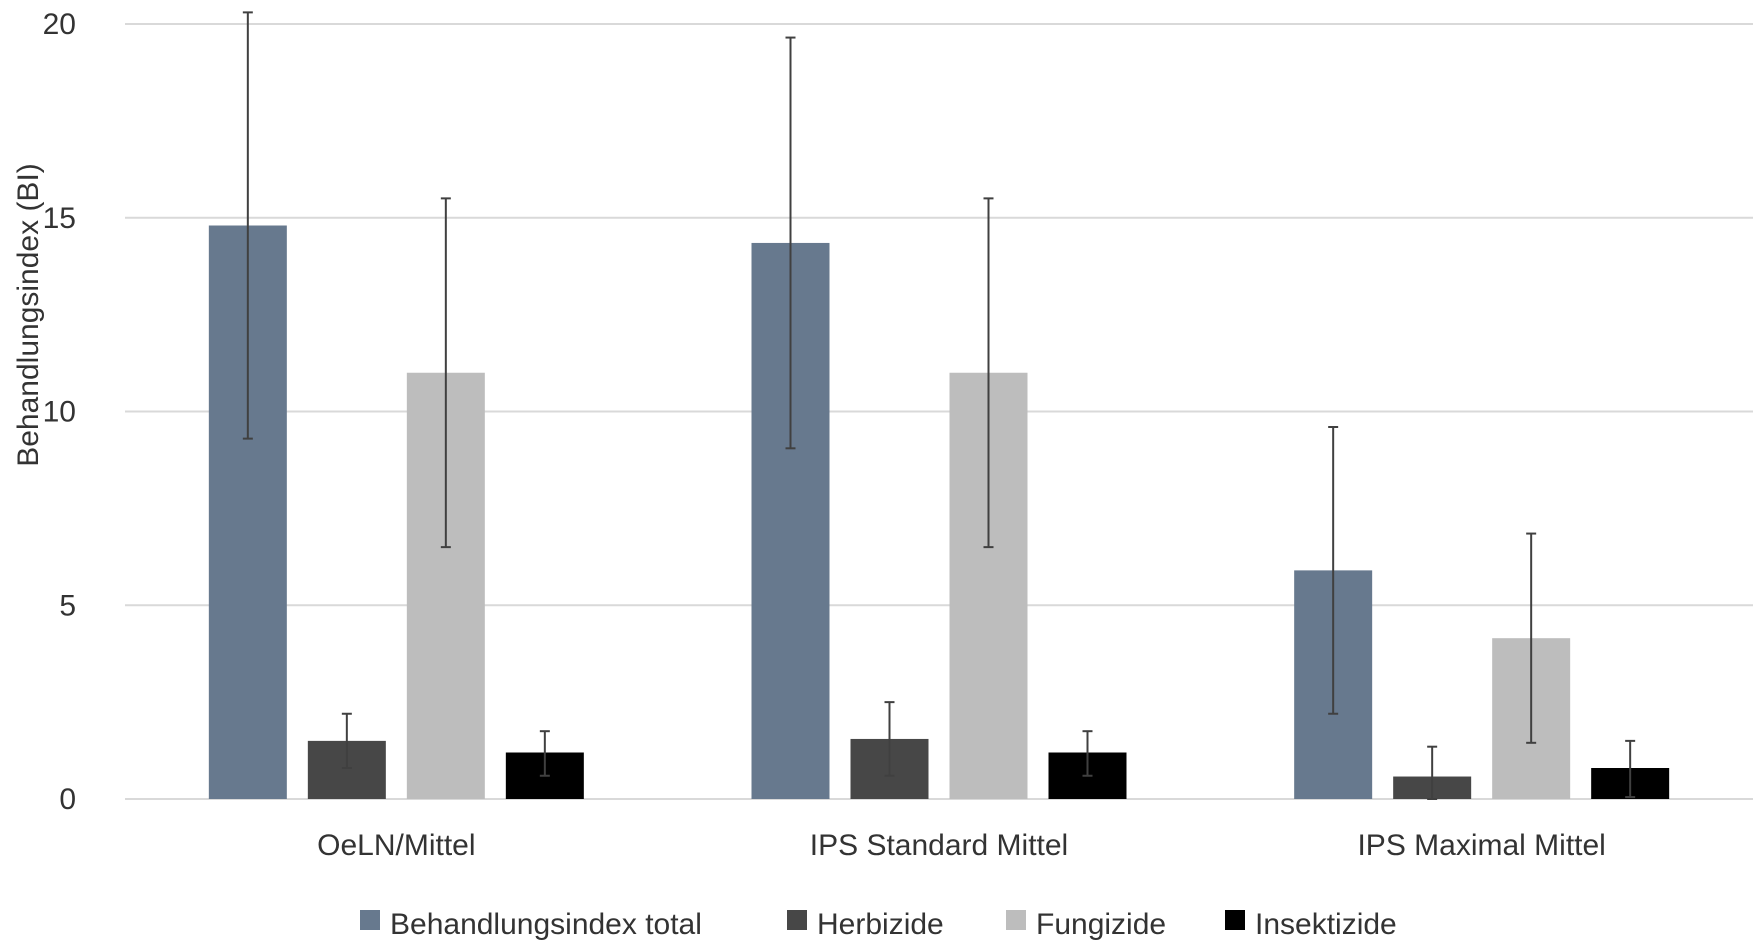  I want to click on y-tick-label: 5, so click(67, 605).